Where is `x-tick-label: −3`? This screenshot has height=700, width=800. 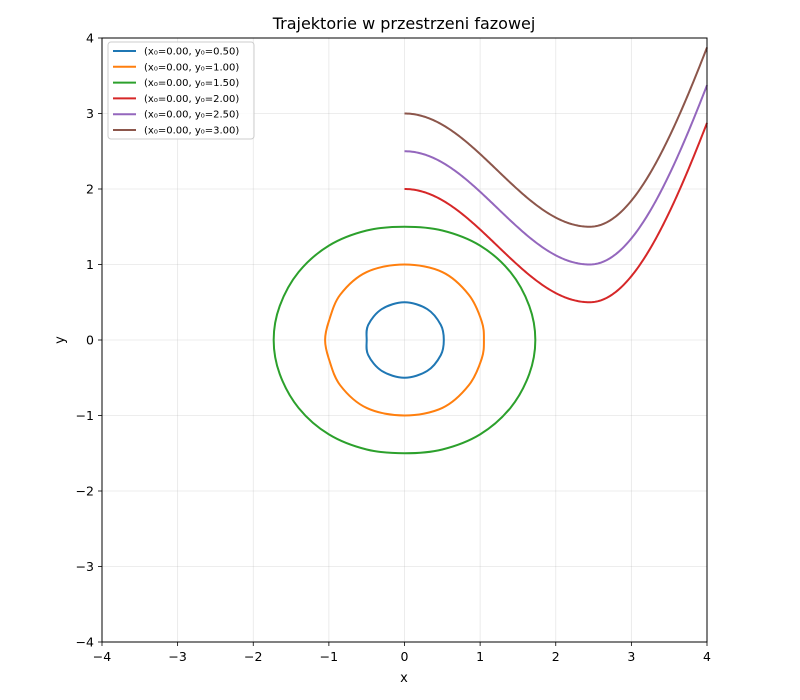 x-tick-label: −3 is located at coordinates (177, 656).